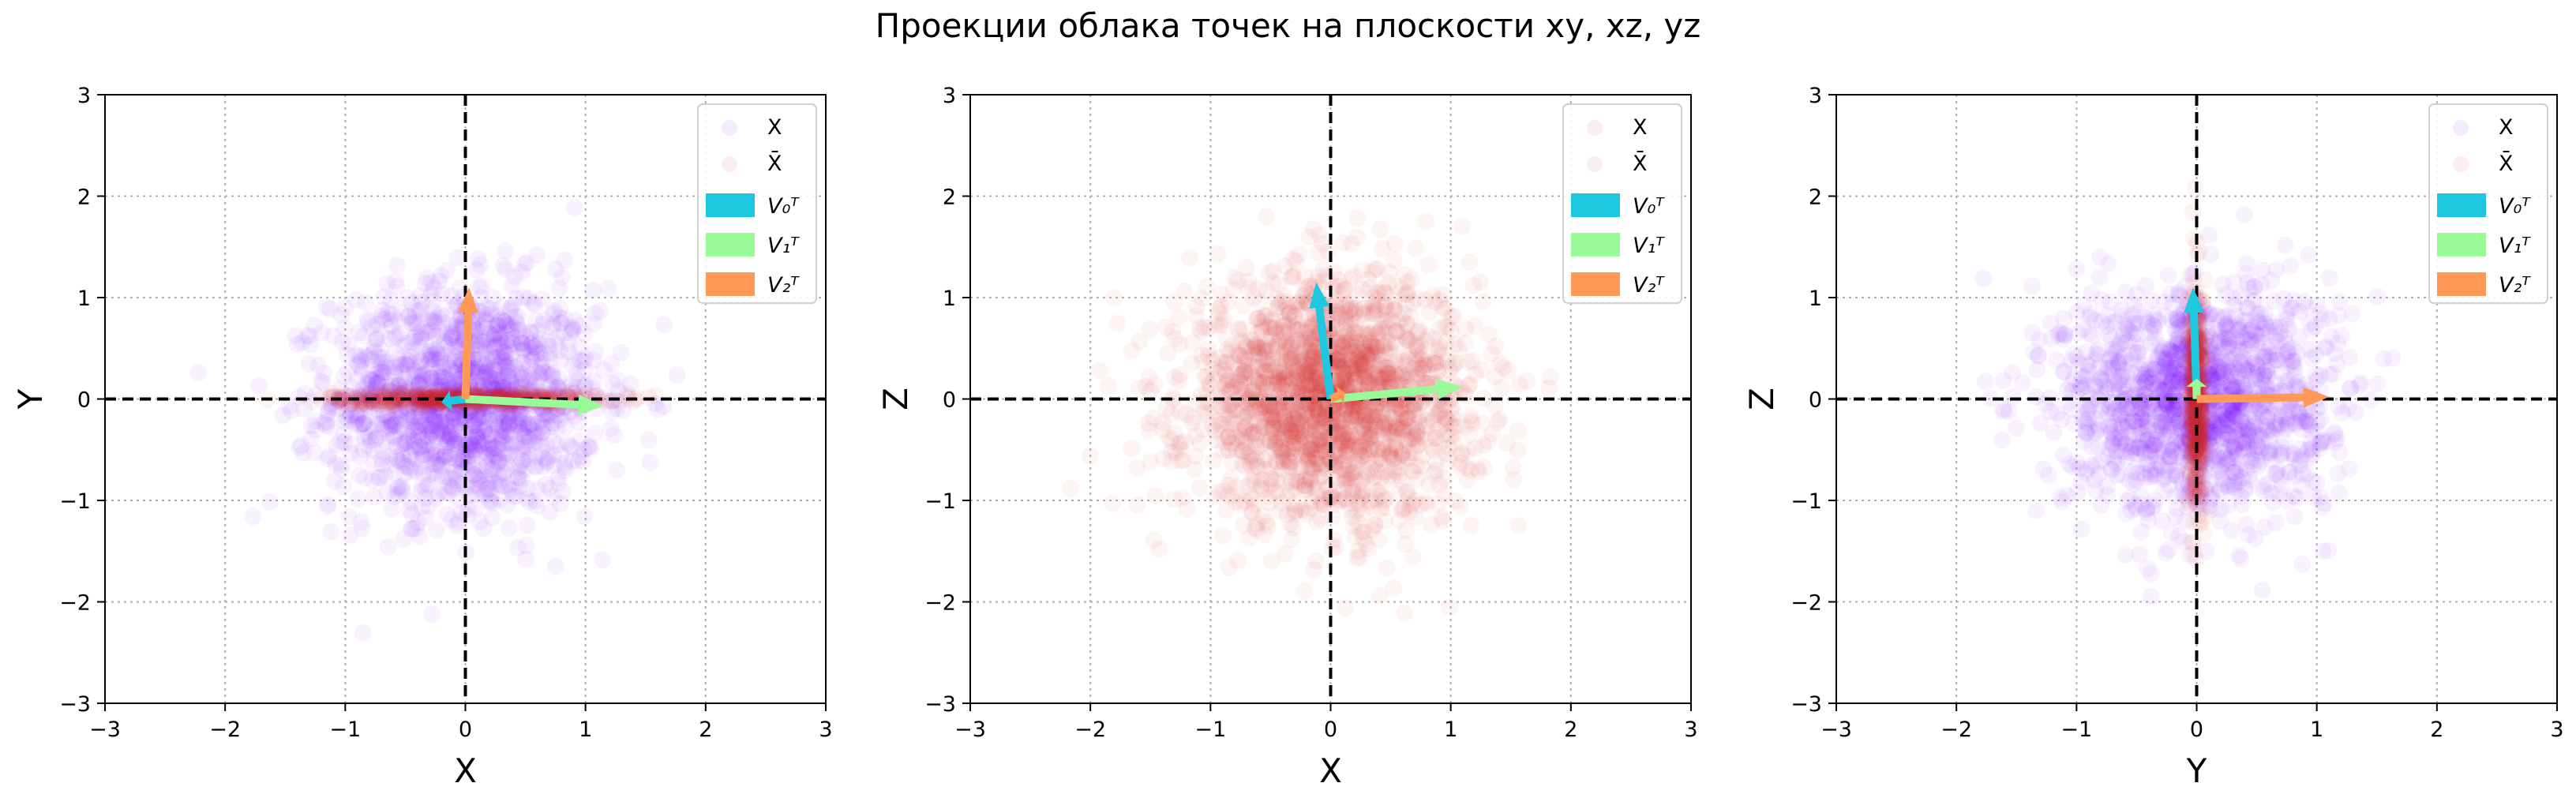 This screenshot has height=798, width=2576. What do you see at coordinates (1649, 246) in the screenshot?
I see `legend-label: V₁ᵀ` at bounding box center [1649, 246].